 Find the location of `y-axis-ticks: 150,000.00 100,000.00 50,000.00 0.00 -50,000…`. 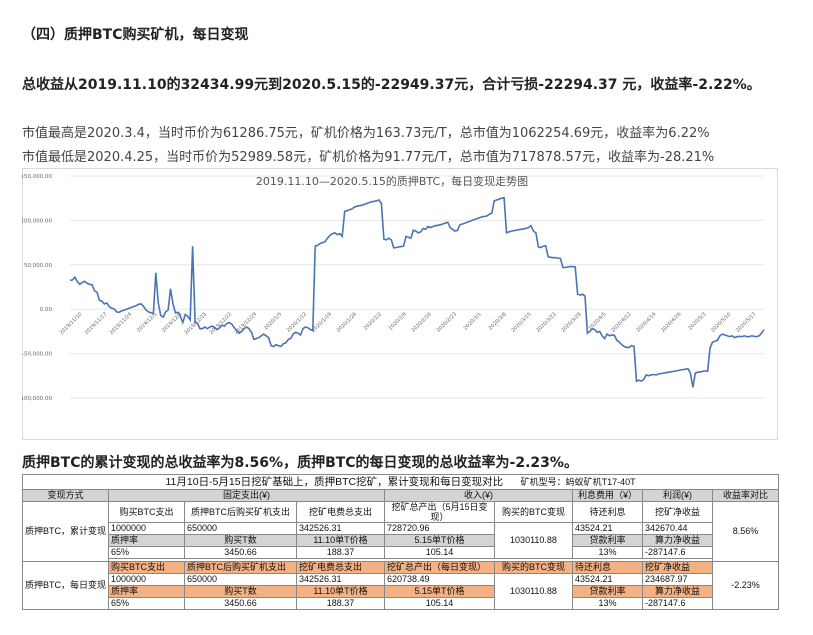

y-axis-ticks: 150,000.00 100,000.00 50,000.00 0.00 -50,000… is located at coordinates (37, 288).